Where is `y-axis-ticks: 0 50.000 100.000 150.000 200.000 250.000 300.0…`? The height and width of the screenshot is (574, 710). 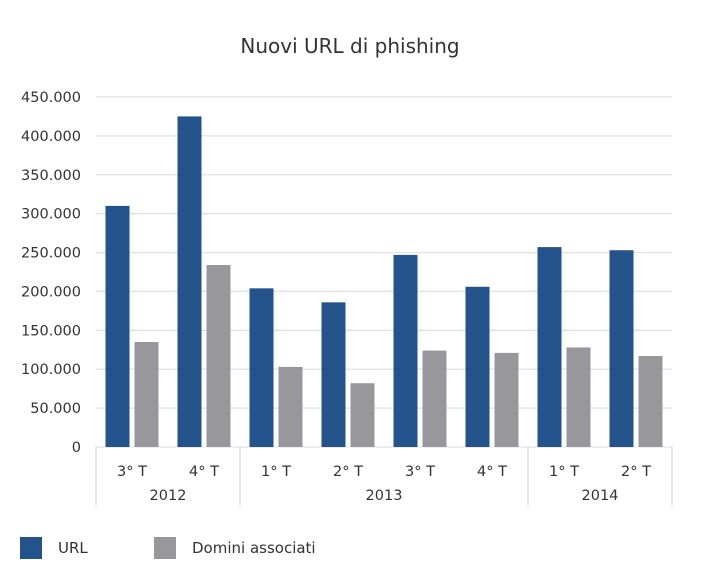
y-axis-ticks: 0 50.000 100.000 150.000 200.000 250.000 300.0… is located at coordinates (51, 273).